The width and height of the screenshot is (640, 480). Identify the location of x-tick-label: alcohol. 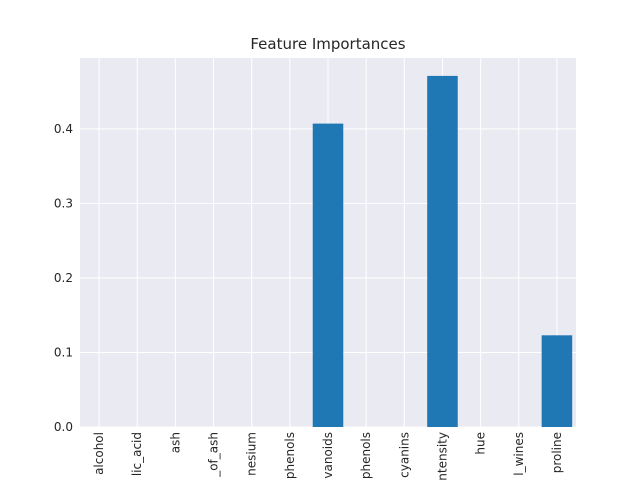
(99, 453).